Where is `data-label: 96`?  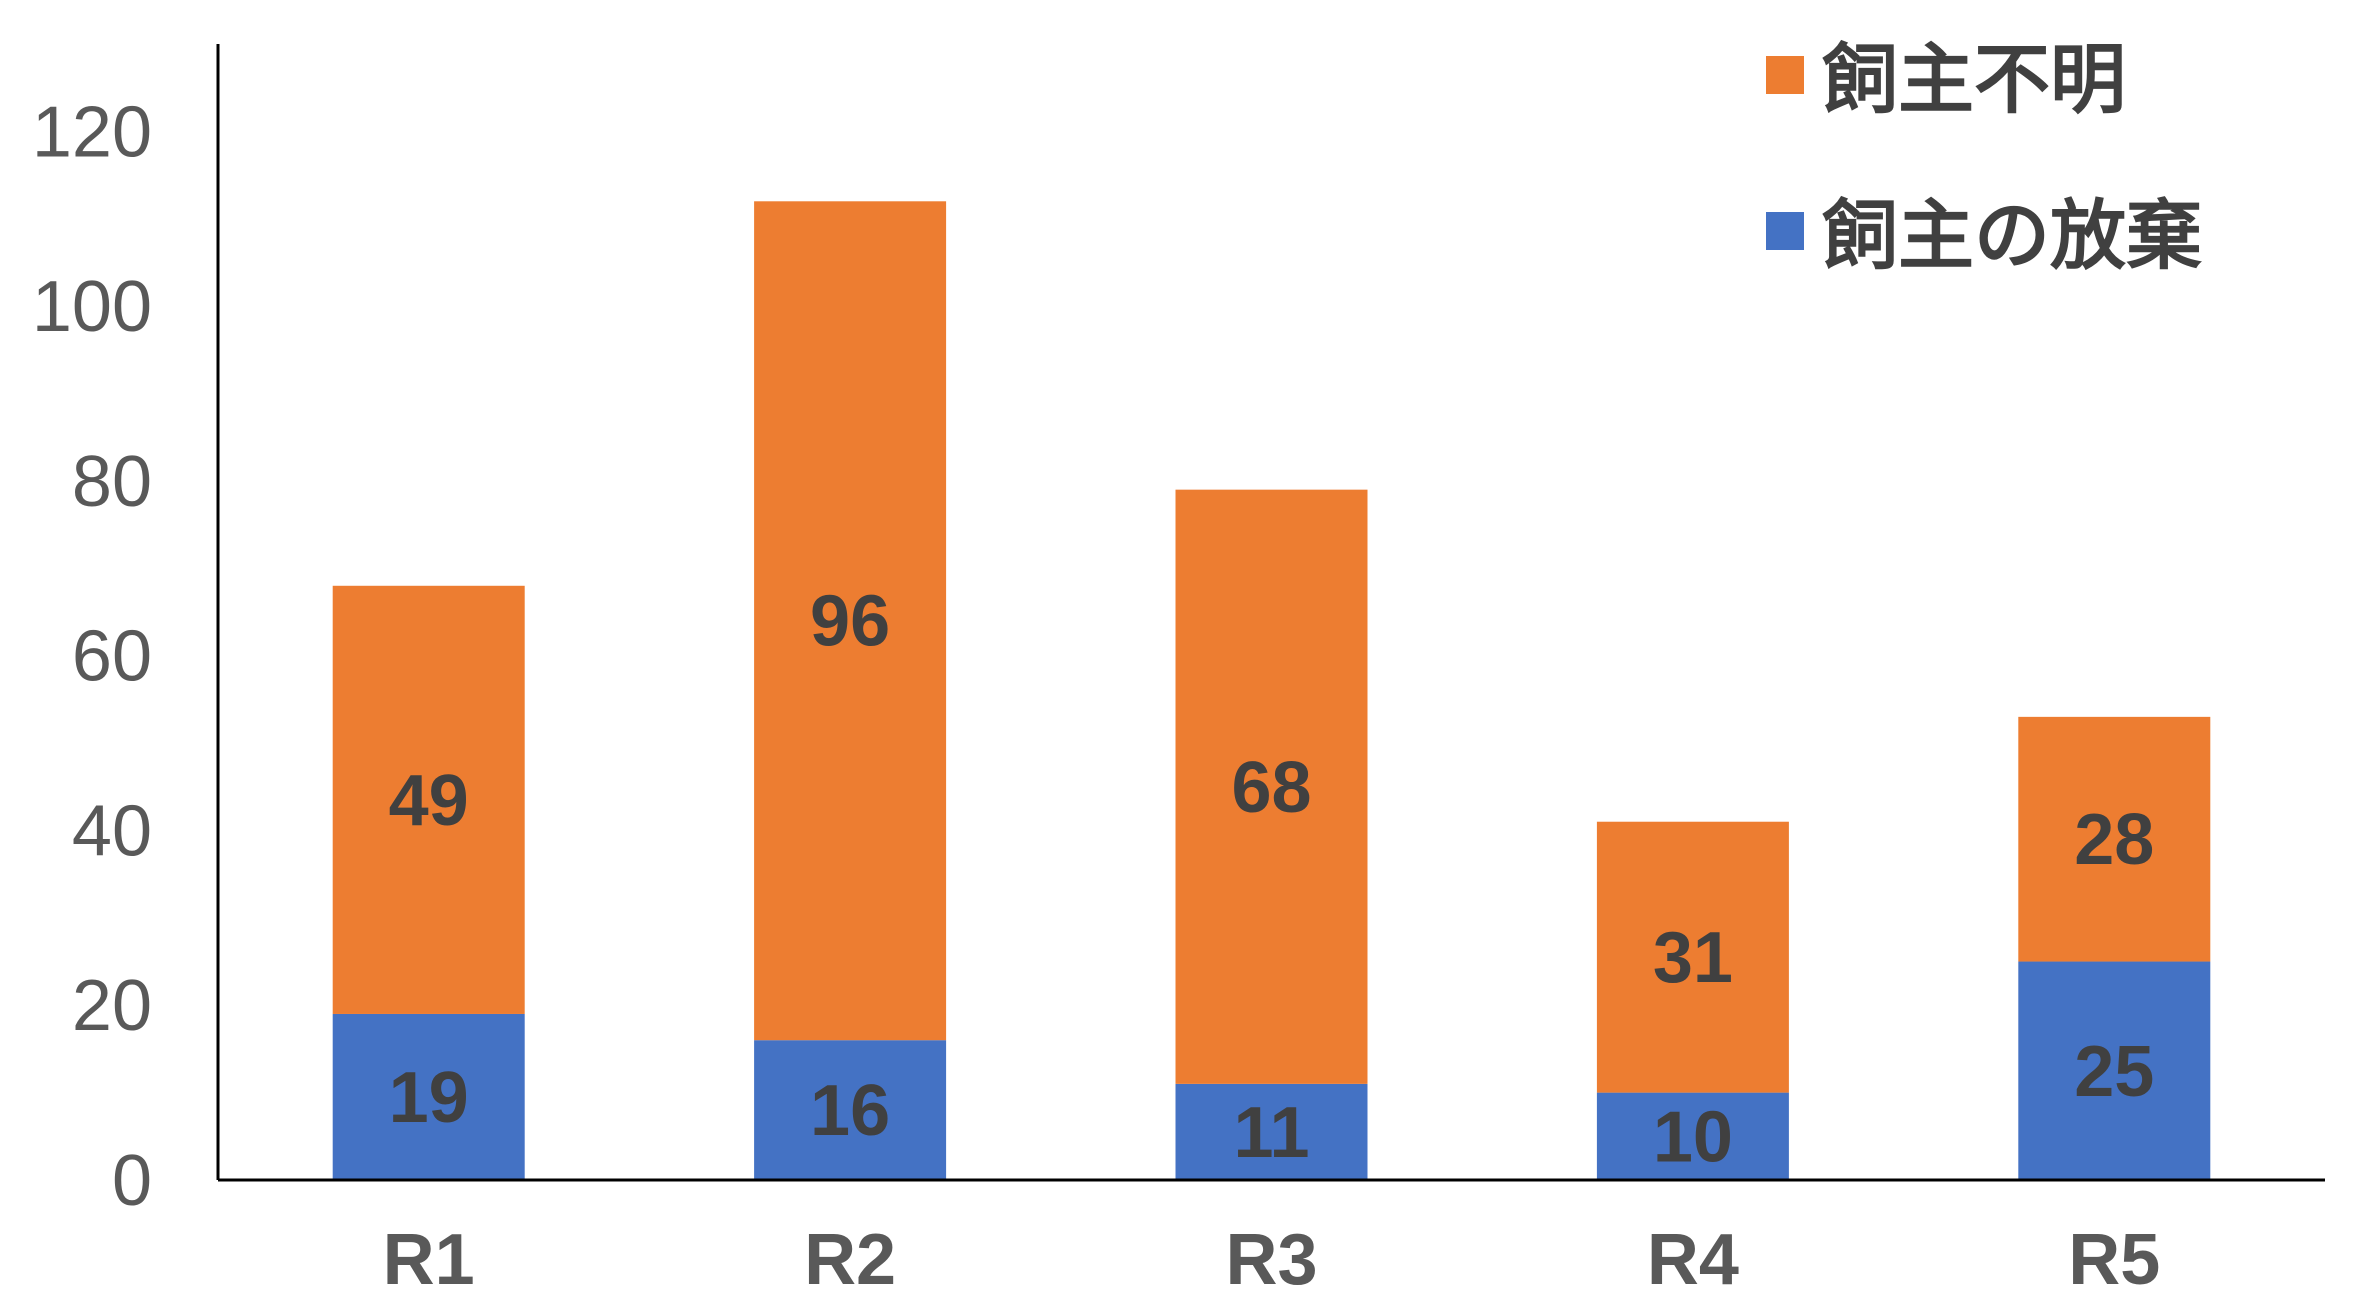 data-label: 96 is located at coordinates (850, 622).